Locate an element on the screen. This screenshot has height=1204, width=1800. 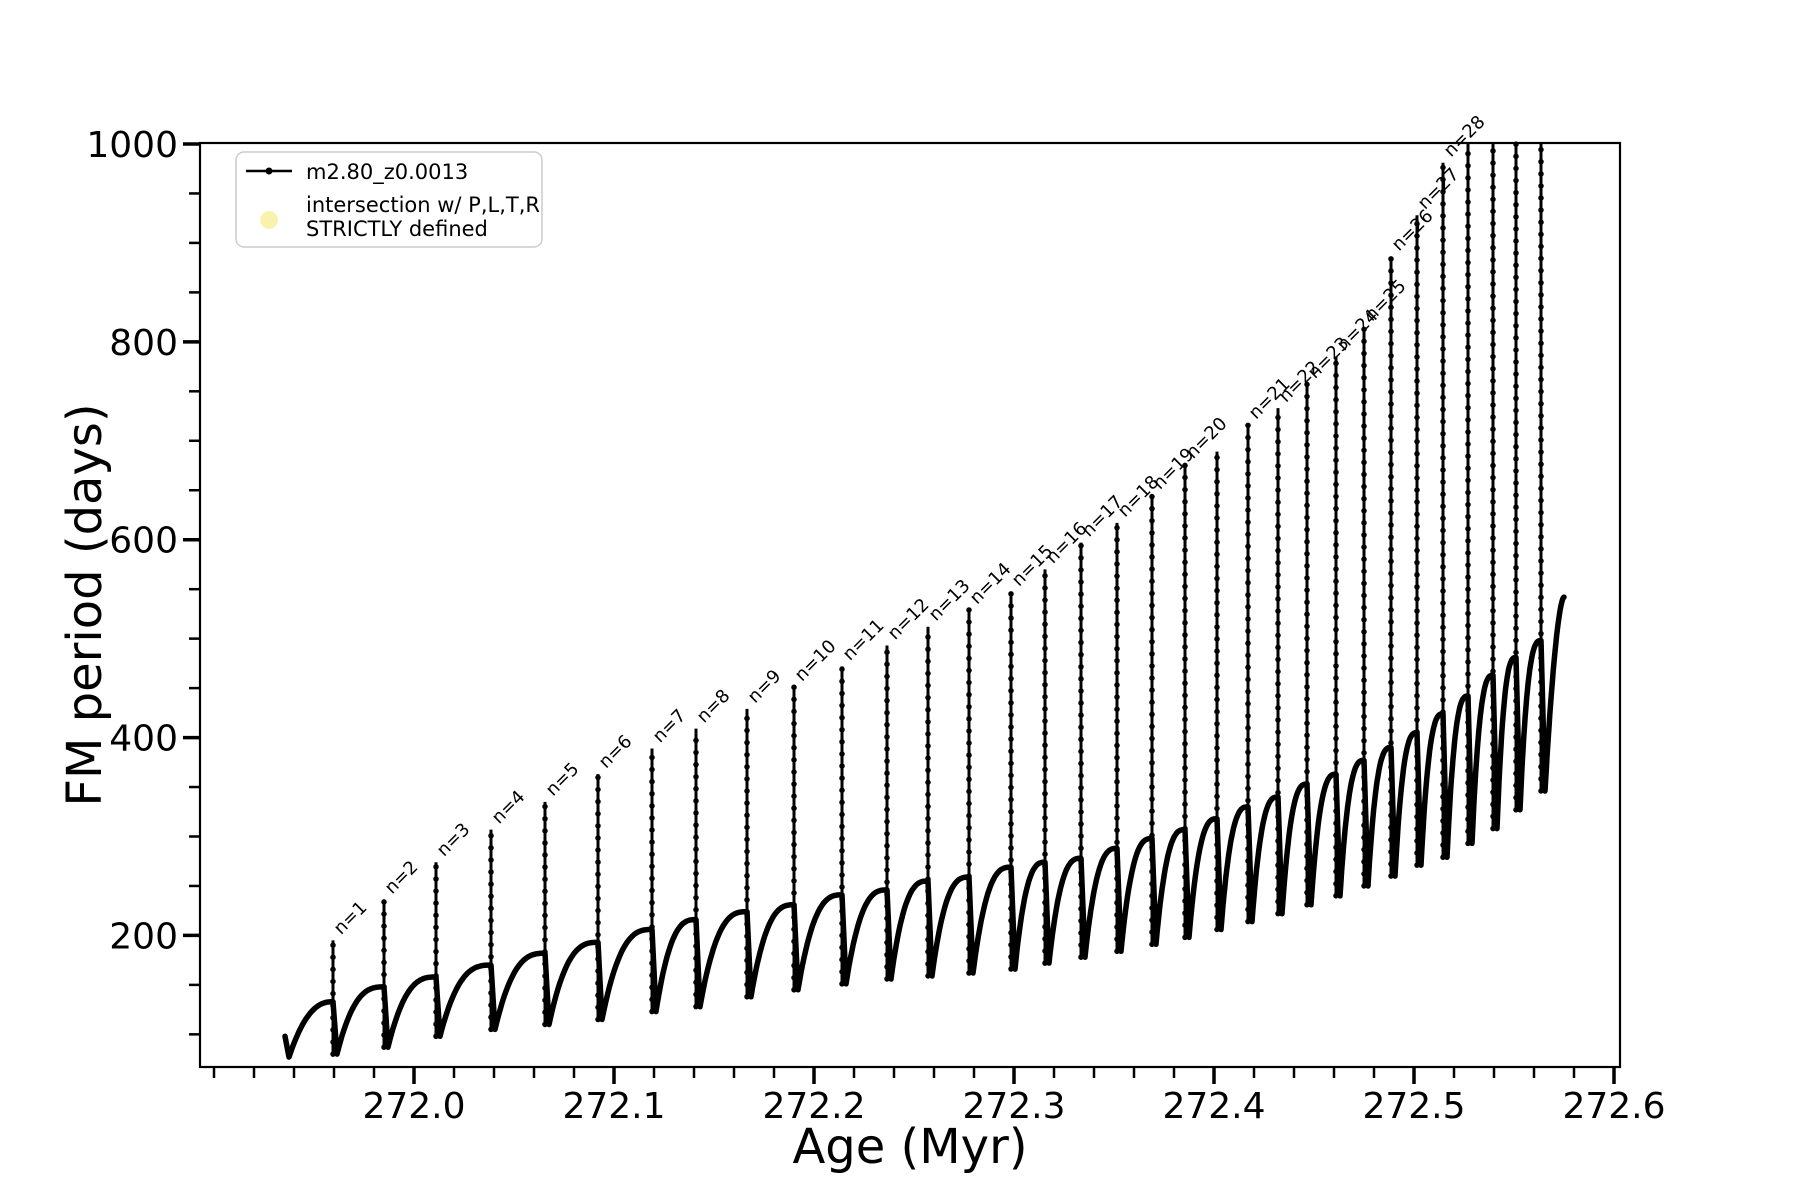
spike-top-label: n=8 is located at coordinates (714, 707).